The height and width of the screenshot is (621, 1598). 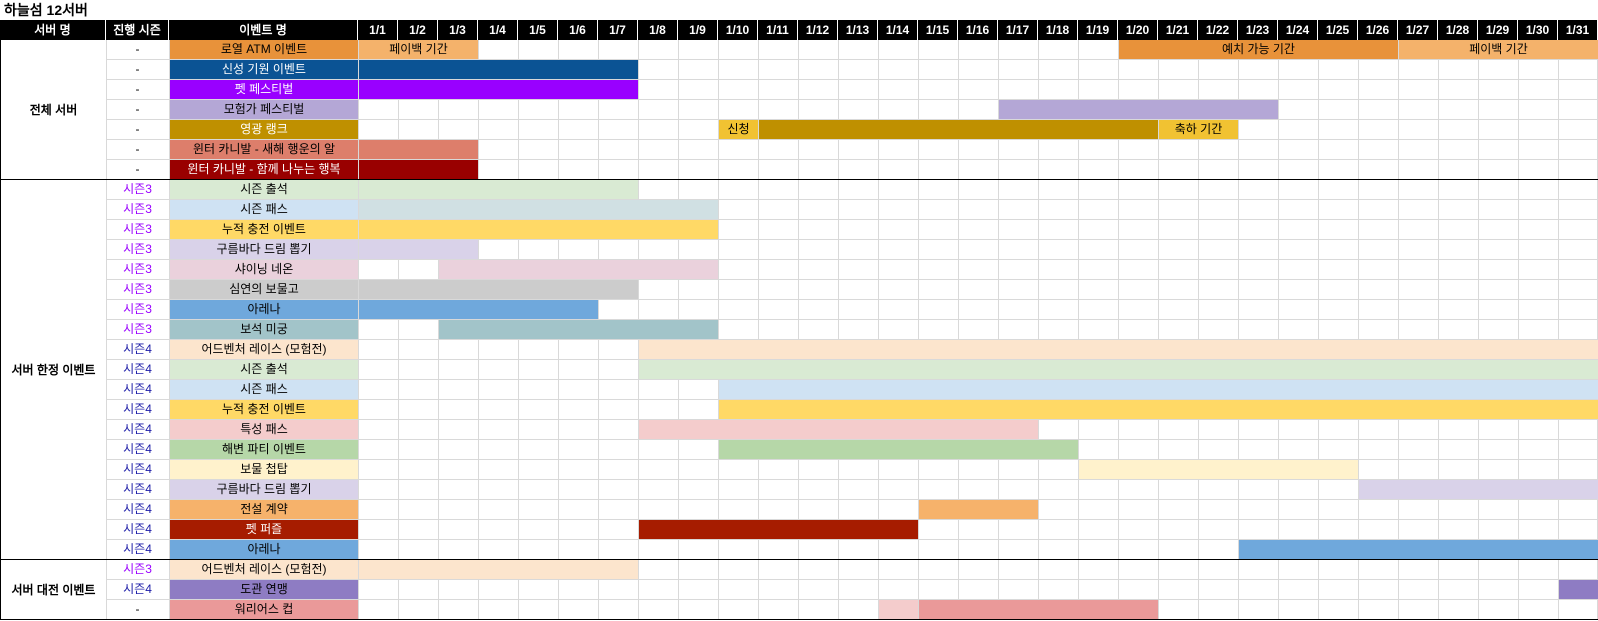 I want to click on date-header: 1/16, so click(x=978, y=30).